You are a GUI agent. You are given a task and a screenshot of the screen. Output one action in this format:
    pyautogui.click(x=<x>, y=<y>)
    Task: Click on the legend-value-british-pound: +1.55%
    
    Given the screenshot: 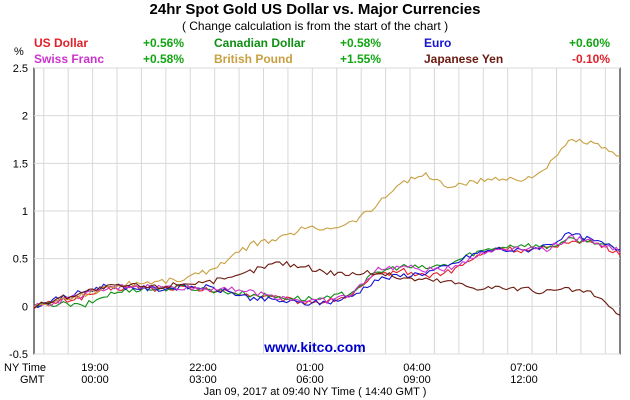 What is the action you would take?
    pyautogui.click(x=360, y=59)
    